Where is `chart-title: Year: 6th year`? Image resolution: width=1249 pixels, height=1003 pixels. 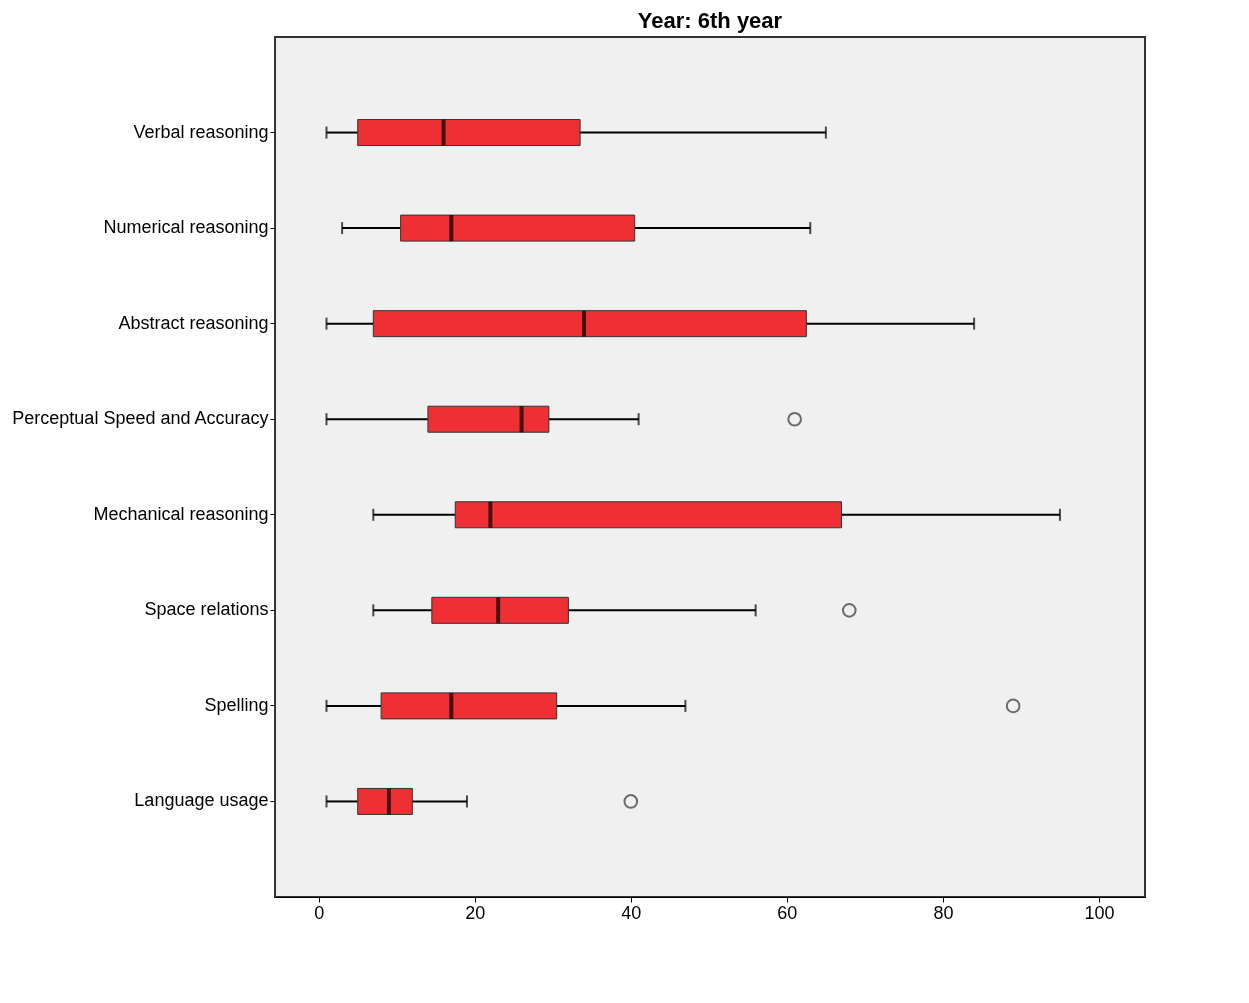
chart-title: Year: 6th year is located at coordinates (710, 20).